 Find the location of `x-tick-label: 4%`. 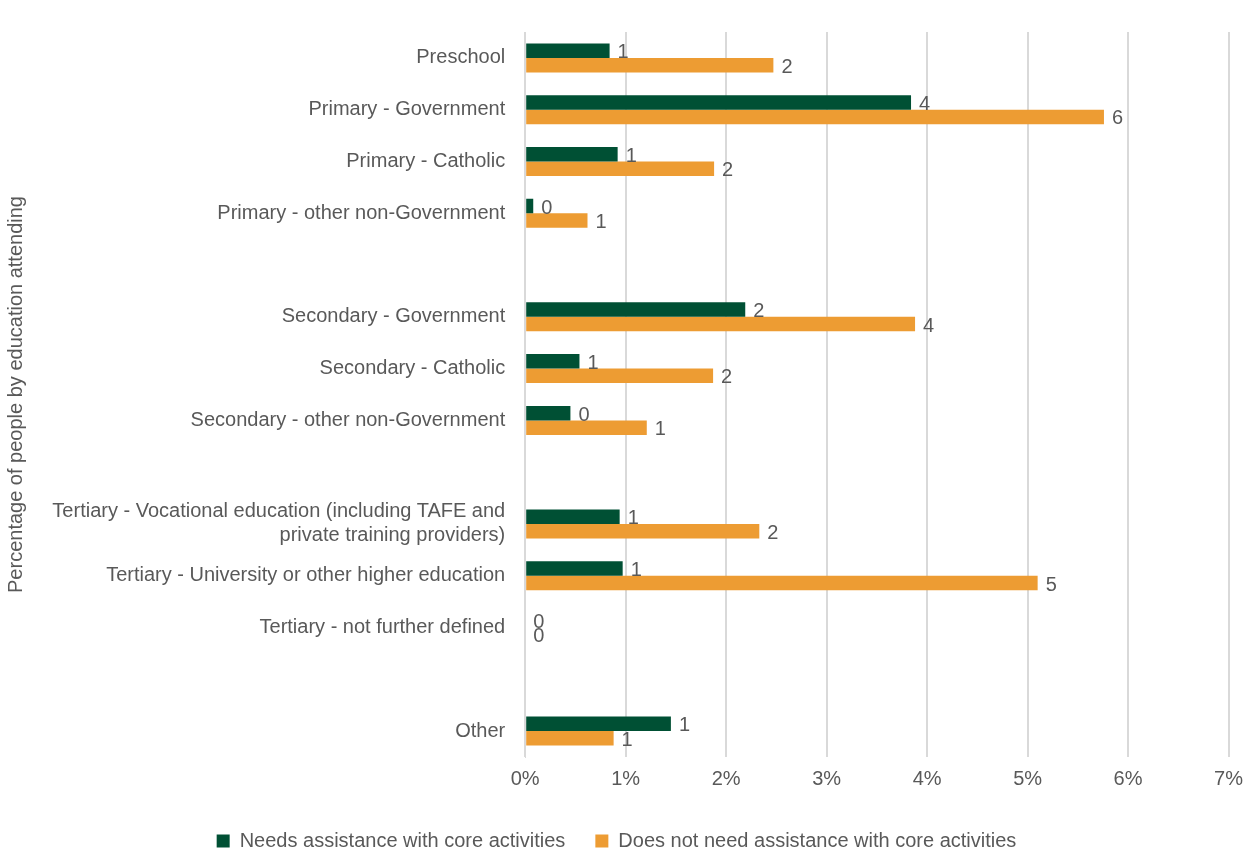

x-tick-label: 4% is located at coordinates (927, 777).